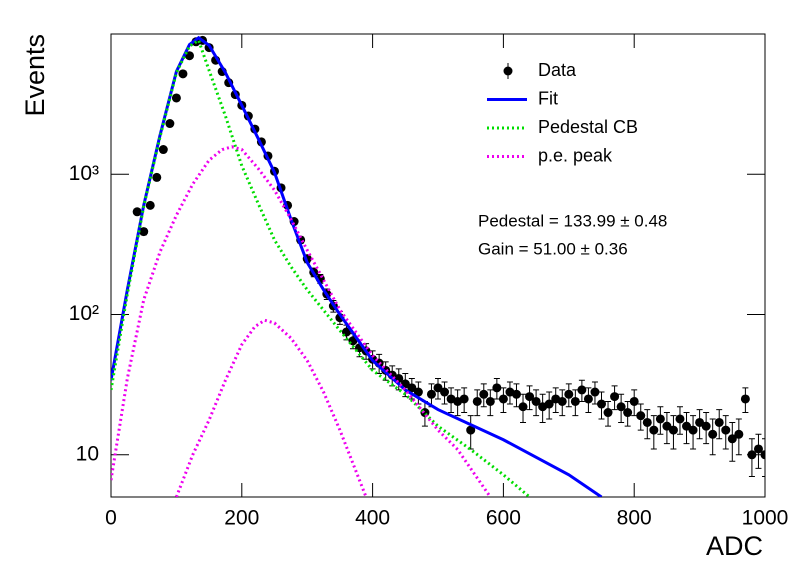 The height and width of the screenshot is (572, 796). Describe the element at coordinates (503, 518) in the screenshot. I see `x-tick-label: 600` at that location.